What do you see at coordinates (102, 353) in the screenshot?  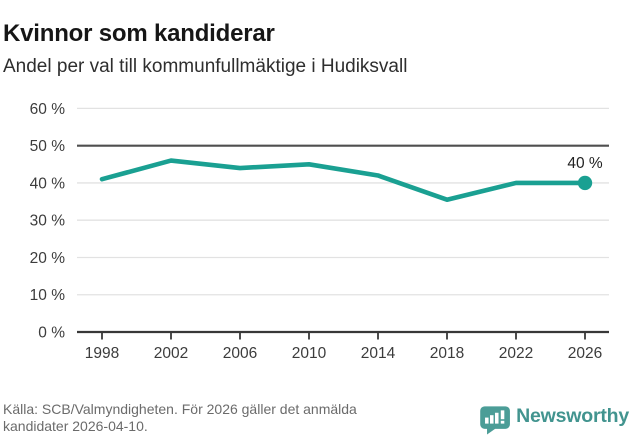 I see `x-axis-tick-label: 1998` at bounding box center [102, 353].